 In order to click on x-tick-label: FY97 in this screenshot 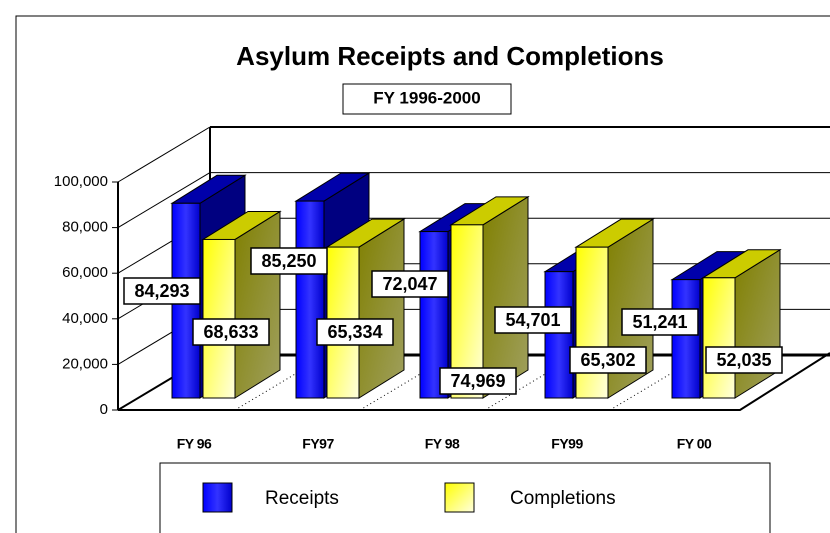, I will do `click(318, 444)`.